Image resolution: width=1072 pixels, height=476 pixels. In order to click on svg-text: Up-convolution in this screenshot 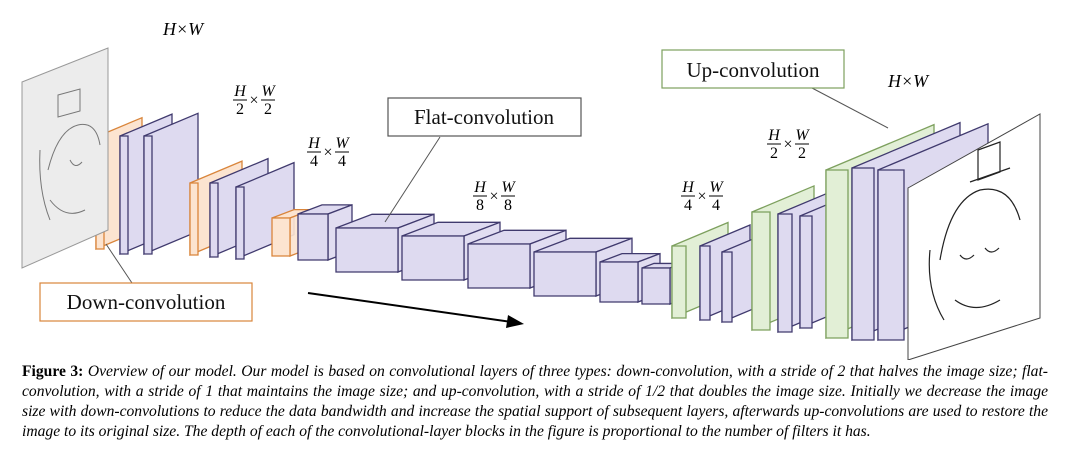, I will do `click(753, 70)`.